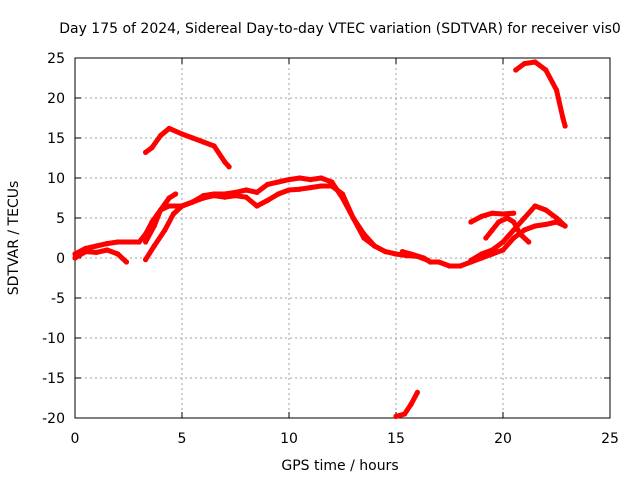  I want to click on y-tick-label: 15, so click(56, 139).